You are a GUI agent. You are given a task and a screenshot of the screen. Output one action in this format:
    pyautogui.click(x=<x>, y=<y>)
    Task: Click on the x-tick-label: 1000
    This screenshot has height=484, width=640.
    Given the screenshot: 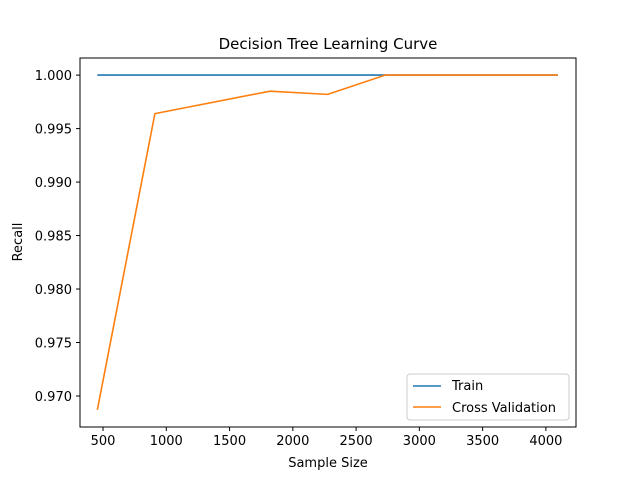 What is the action you would take?
    pyautogui.click(x=166, y=441)
    